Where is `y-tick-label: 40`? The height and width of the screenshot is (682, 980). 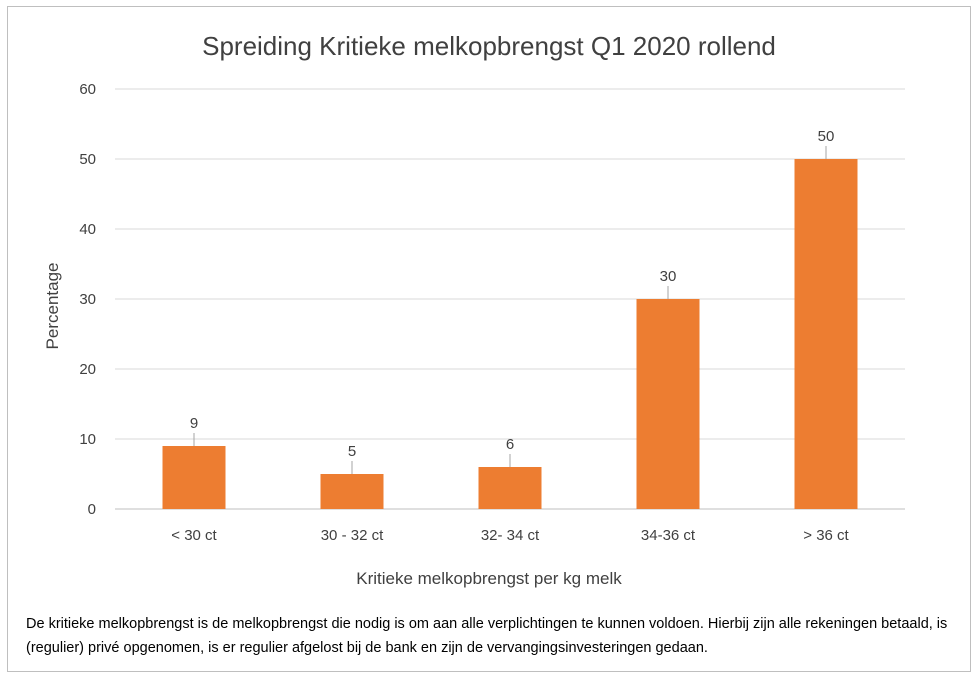 y-tick-label: 40 is located at coordinates (87, 229).